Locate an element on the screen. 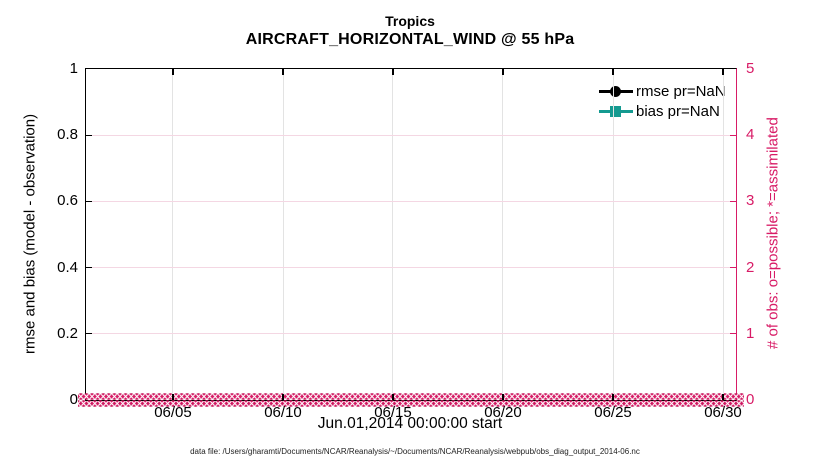 The width and height of the screenshot is (830, 470). square-marker-icon is located at coordinates (615, 111).